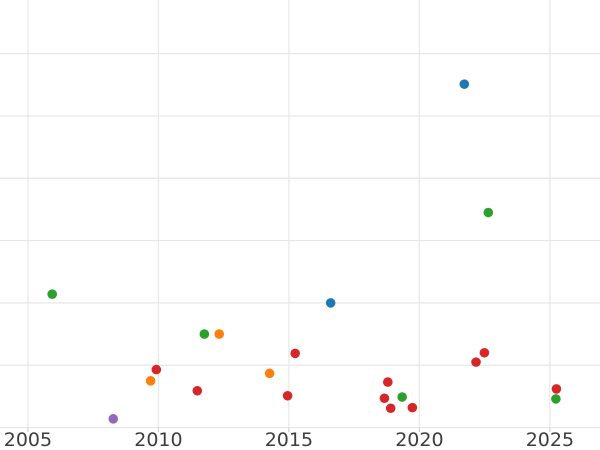 This screenshot has width=600, height=450. What do you see at coordinates (550, 439) in the screenshot?
I see `x-tick-label: 2025` at bounding box center [550, 439].